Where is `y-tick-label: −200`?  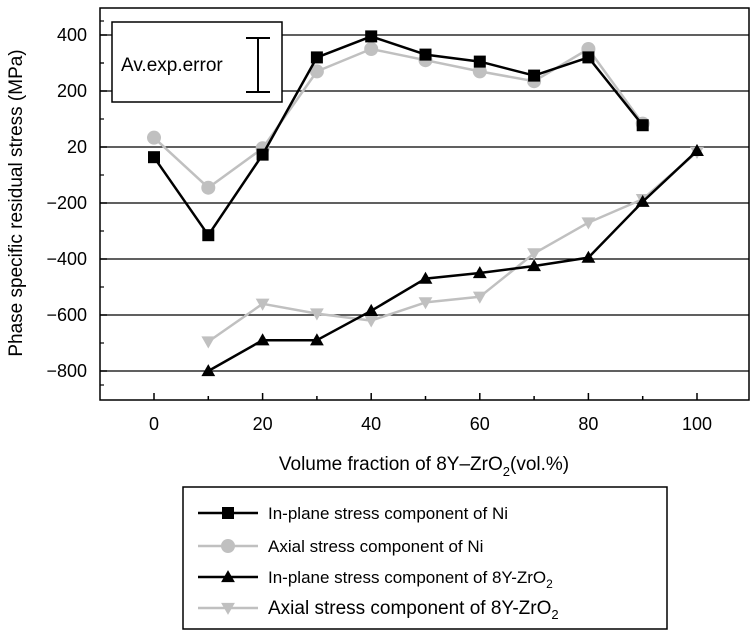
y-tick-label: −200 is located at coordinates (66, 203).